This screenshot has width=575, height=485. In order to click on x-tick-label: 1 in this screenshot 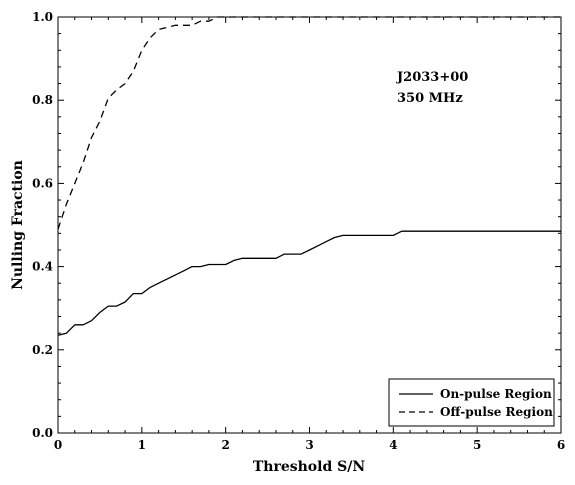, I will do `click(142, 445)`.